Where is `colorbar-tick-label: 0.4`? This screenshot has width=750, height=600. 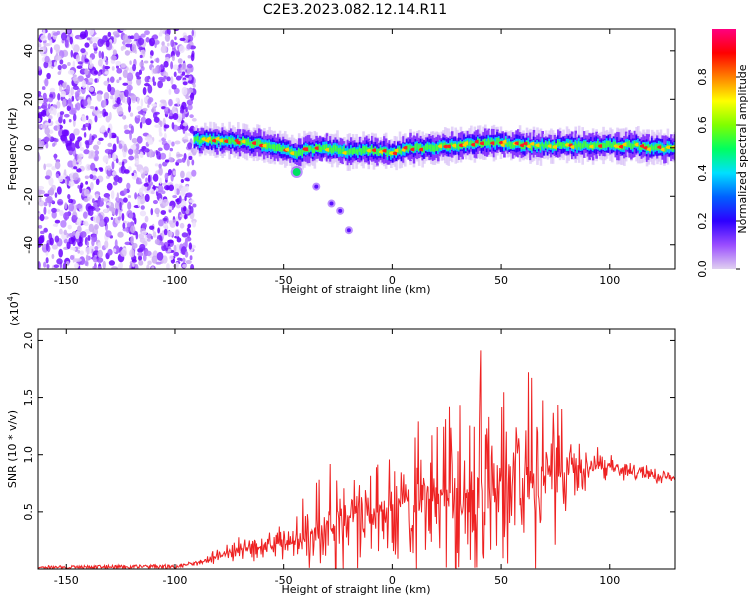 colorbar-tick-label: 0.4 is located at coordinates (702, 173).